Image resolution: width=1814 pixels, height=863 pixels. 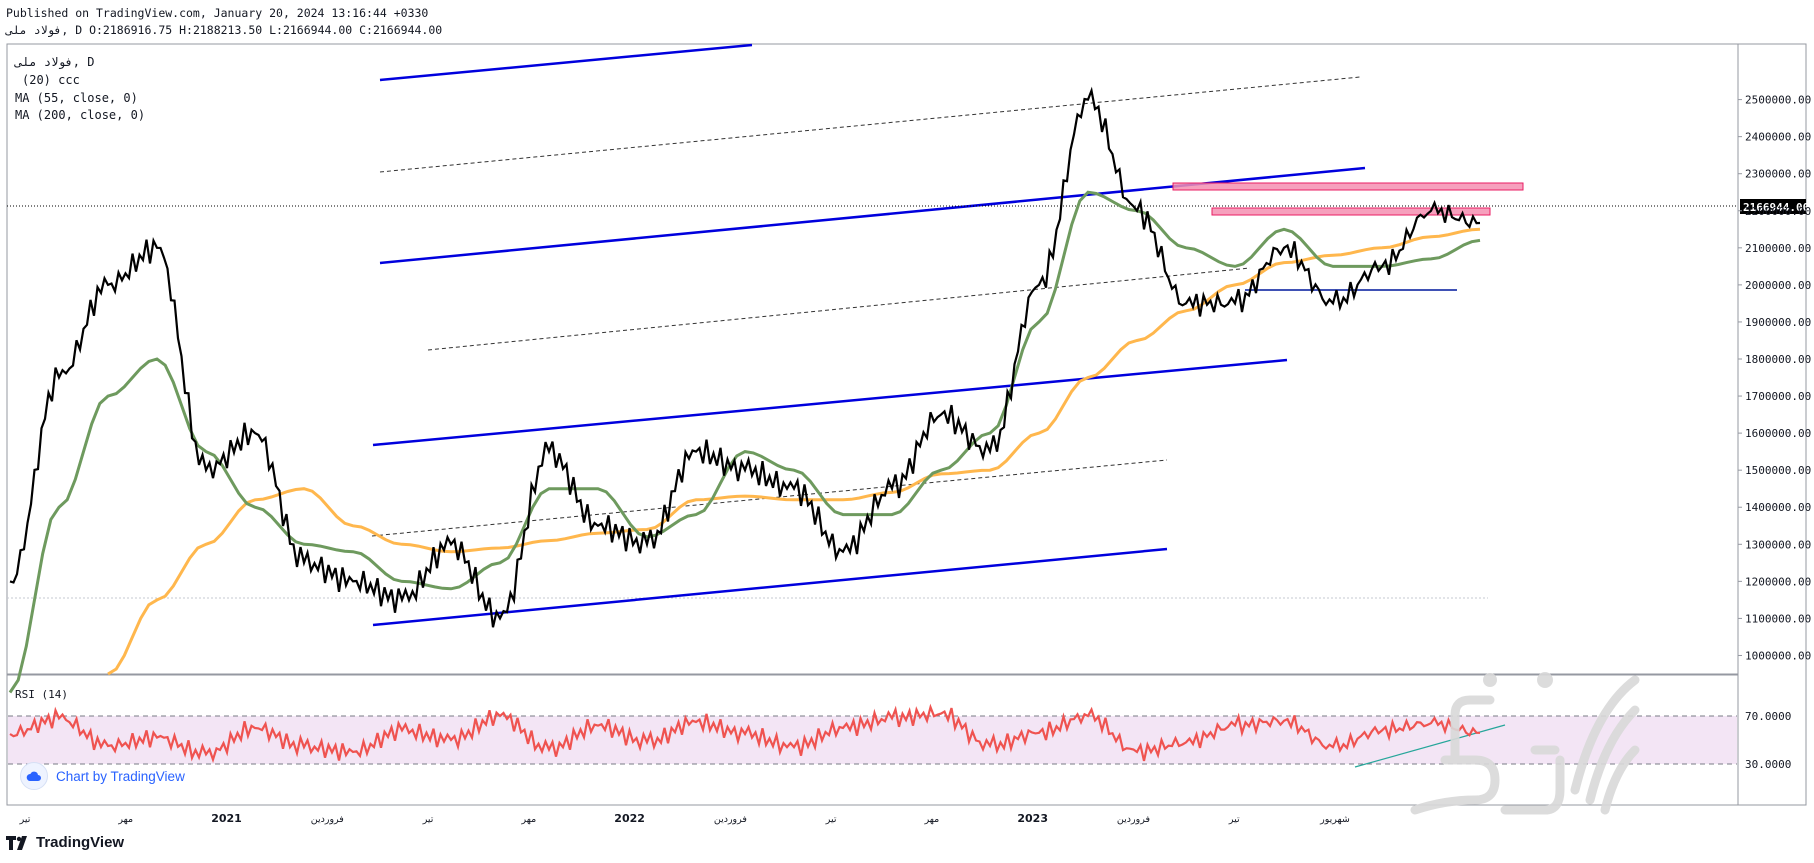 What do you see at coordinates (629, 818) in the screenshot?
I see `x-tick-label: 2022` at bounding box center [629, 818].